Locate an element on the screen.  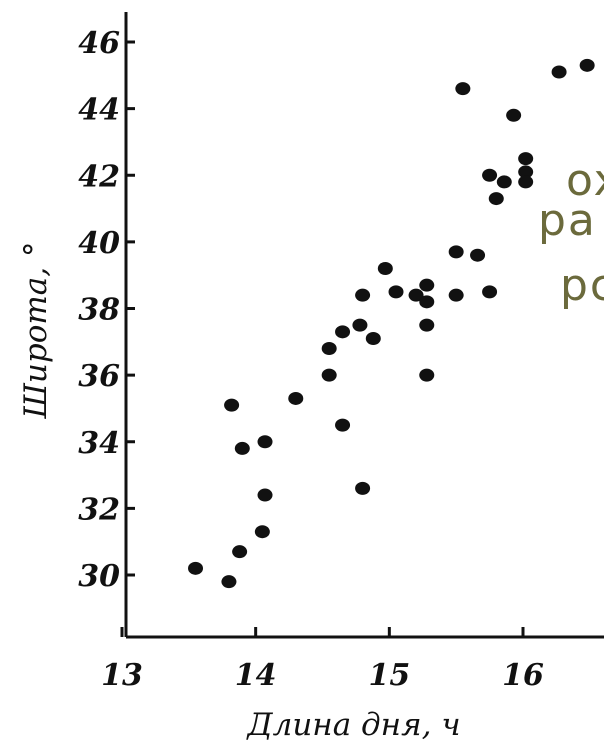
x-tick-label: 15 is located at coordinates (389, 675).